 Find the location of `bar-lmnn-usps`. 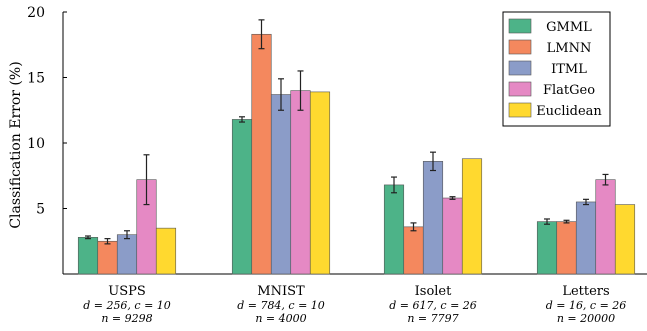

bar-lmnn-usps is located at coordinates (107, 257).